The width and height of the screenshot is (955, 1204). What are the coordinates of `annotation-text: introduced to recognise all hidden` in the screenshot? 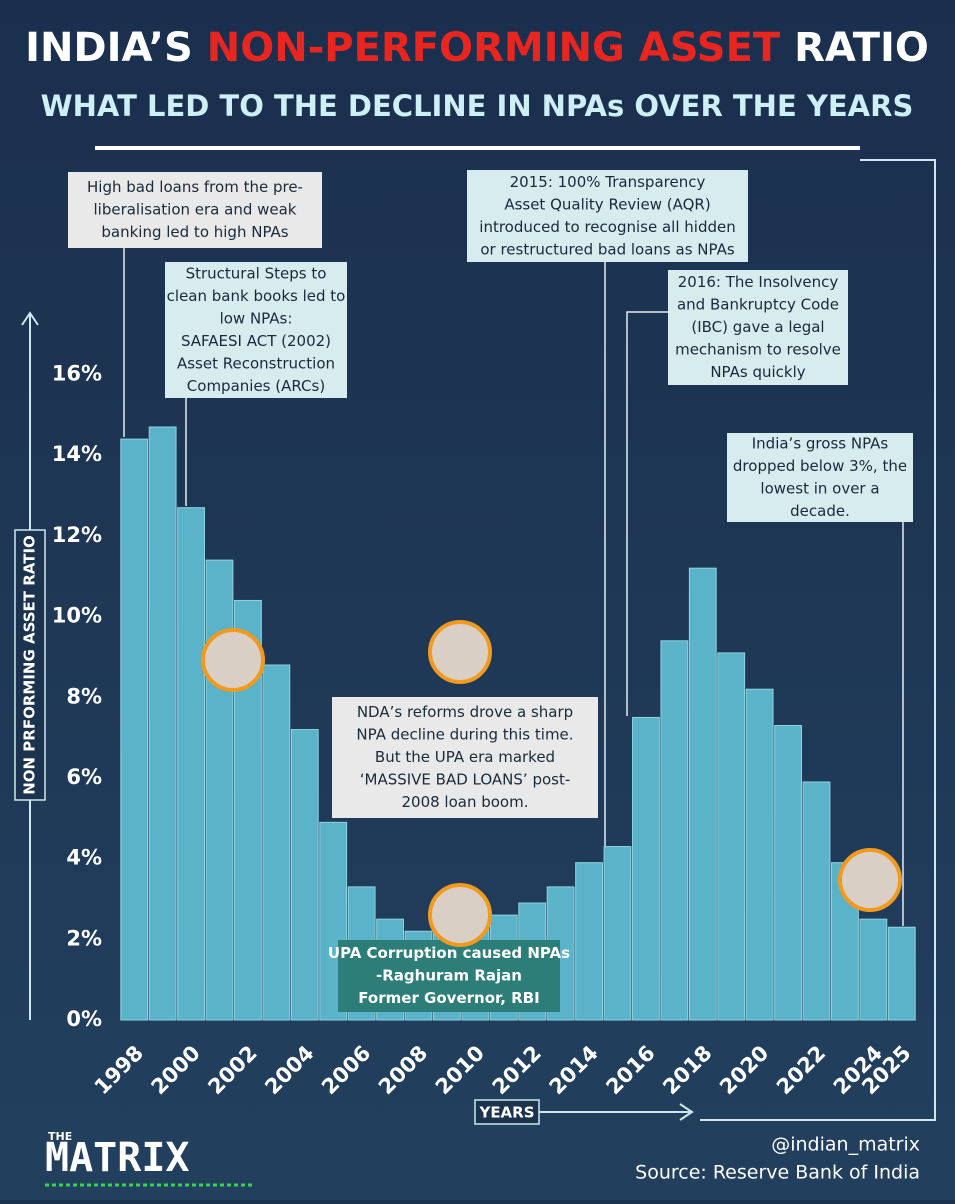 It's located at (607, 227).